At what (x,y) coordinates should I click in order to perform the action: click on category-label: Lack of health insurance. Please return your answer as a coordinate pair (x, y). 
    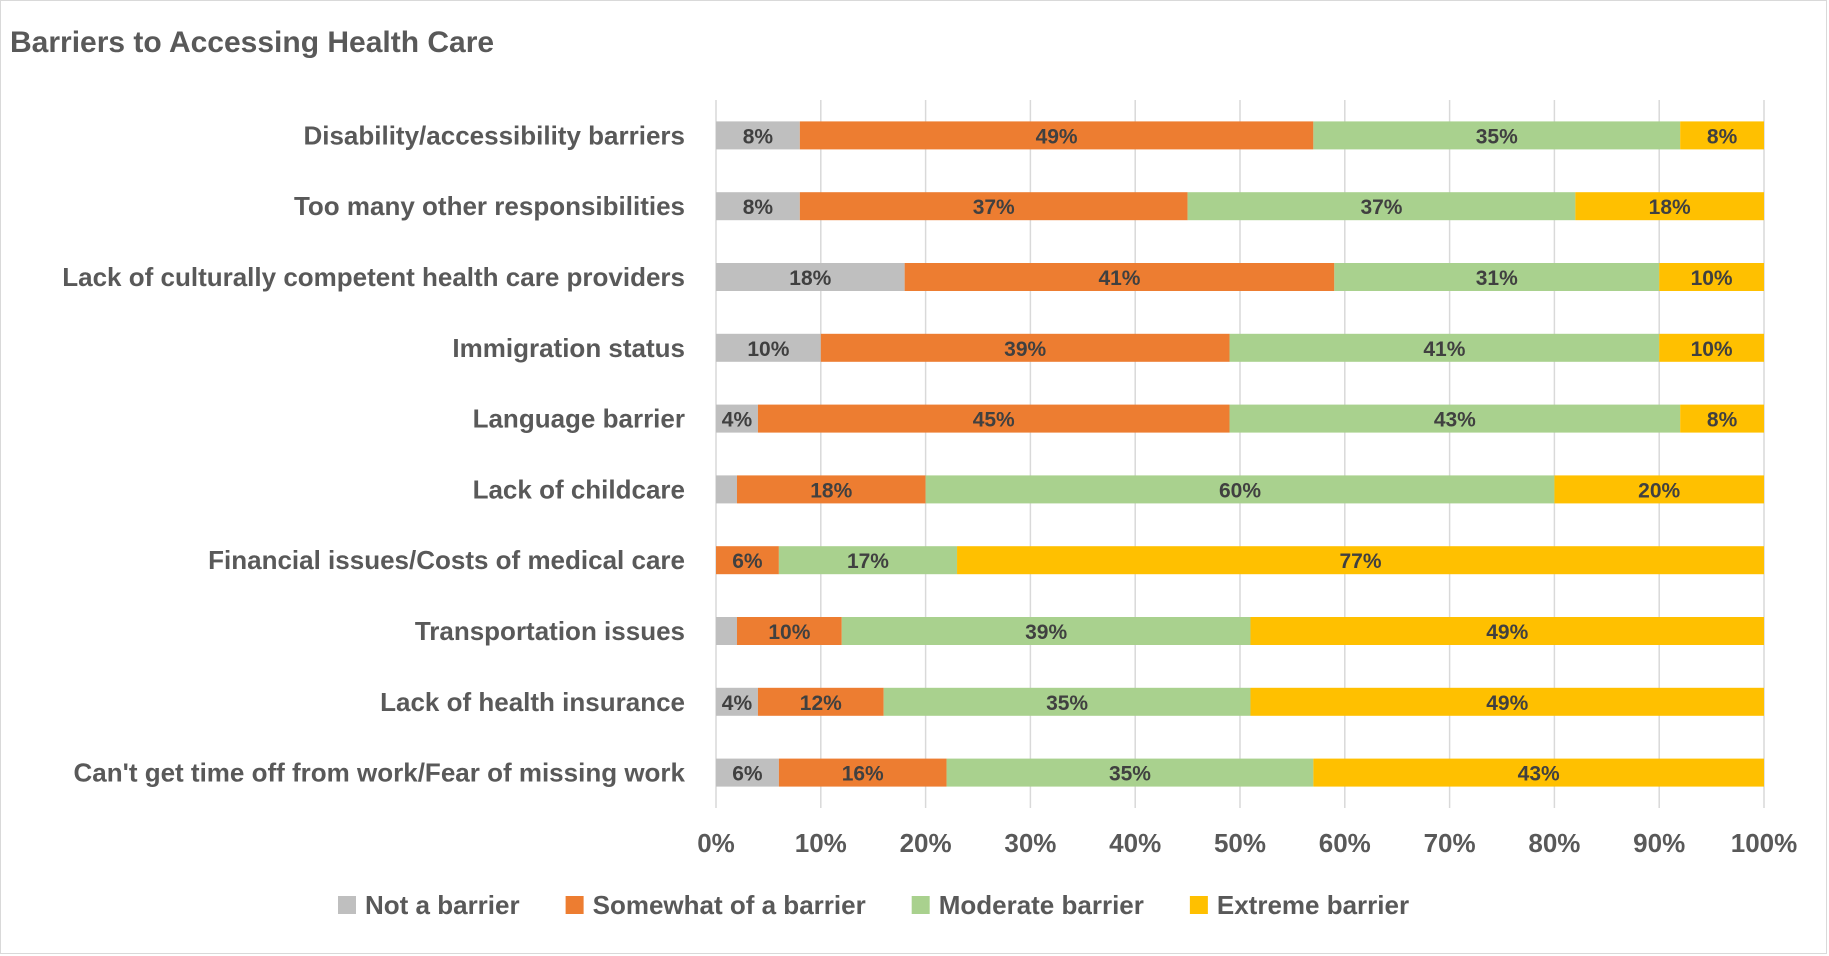
    Looking at the image, I should click on (532, 702).